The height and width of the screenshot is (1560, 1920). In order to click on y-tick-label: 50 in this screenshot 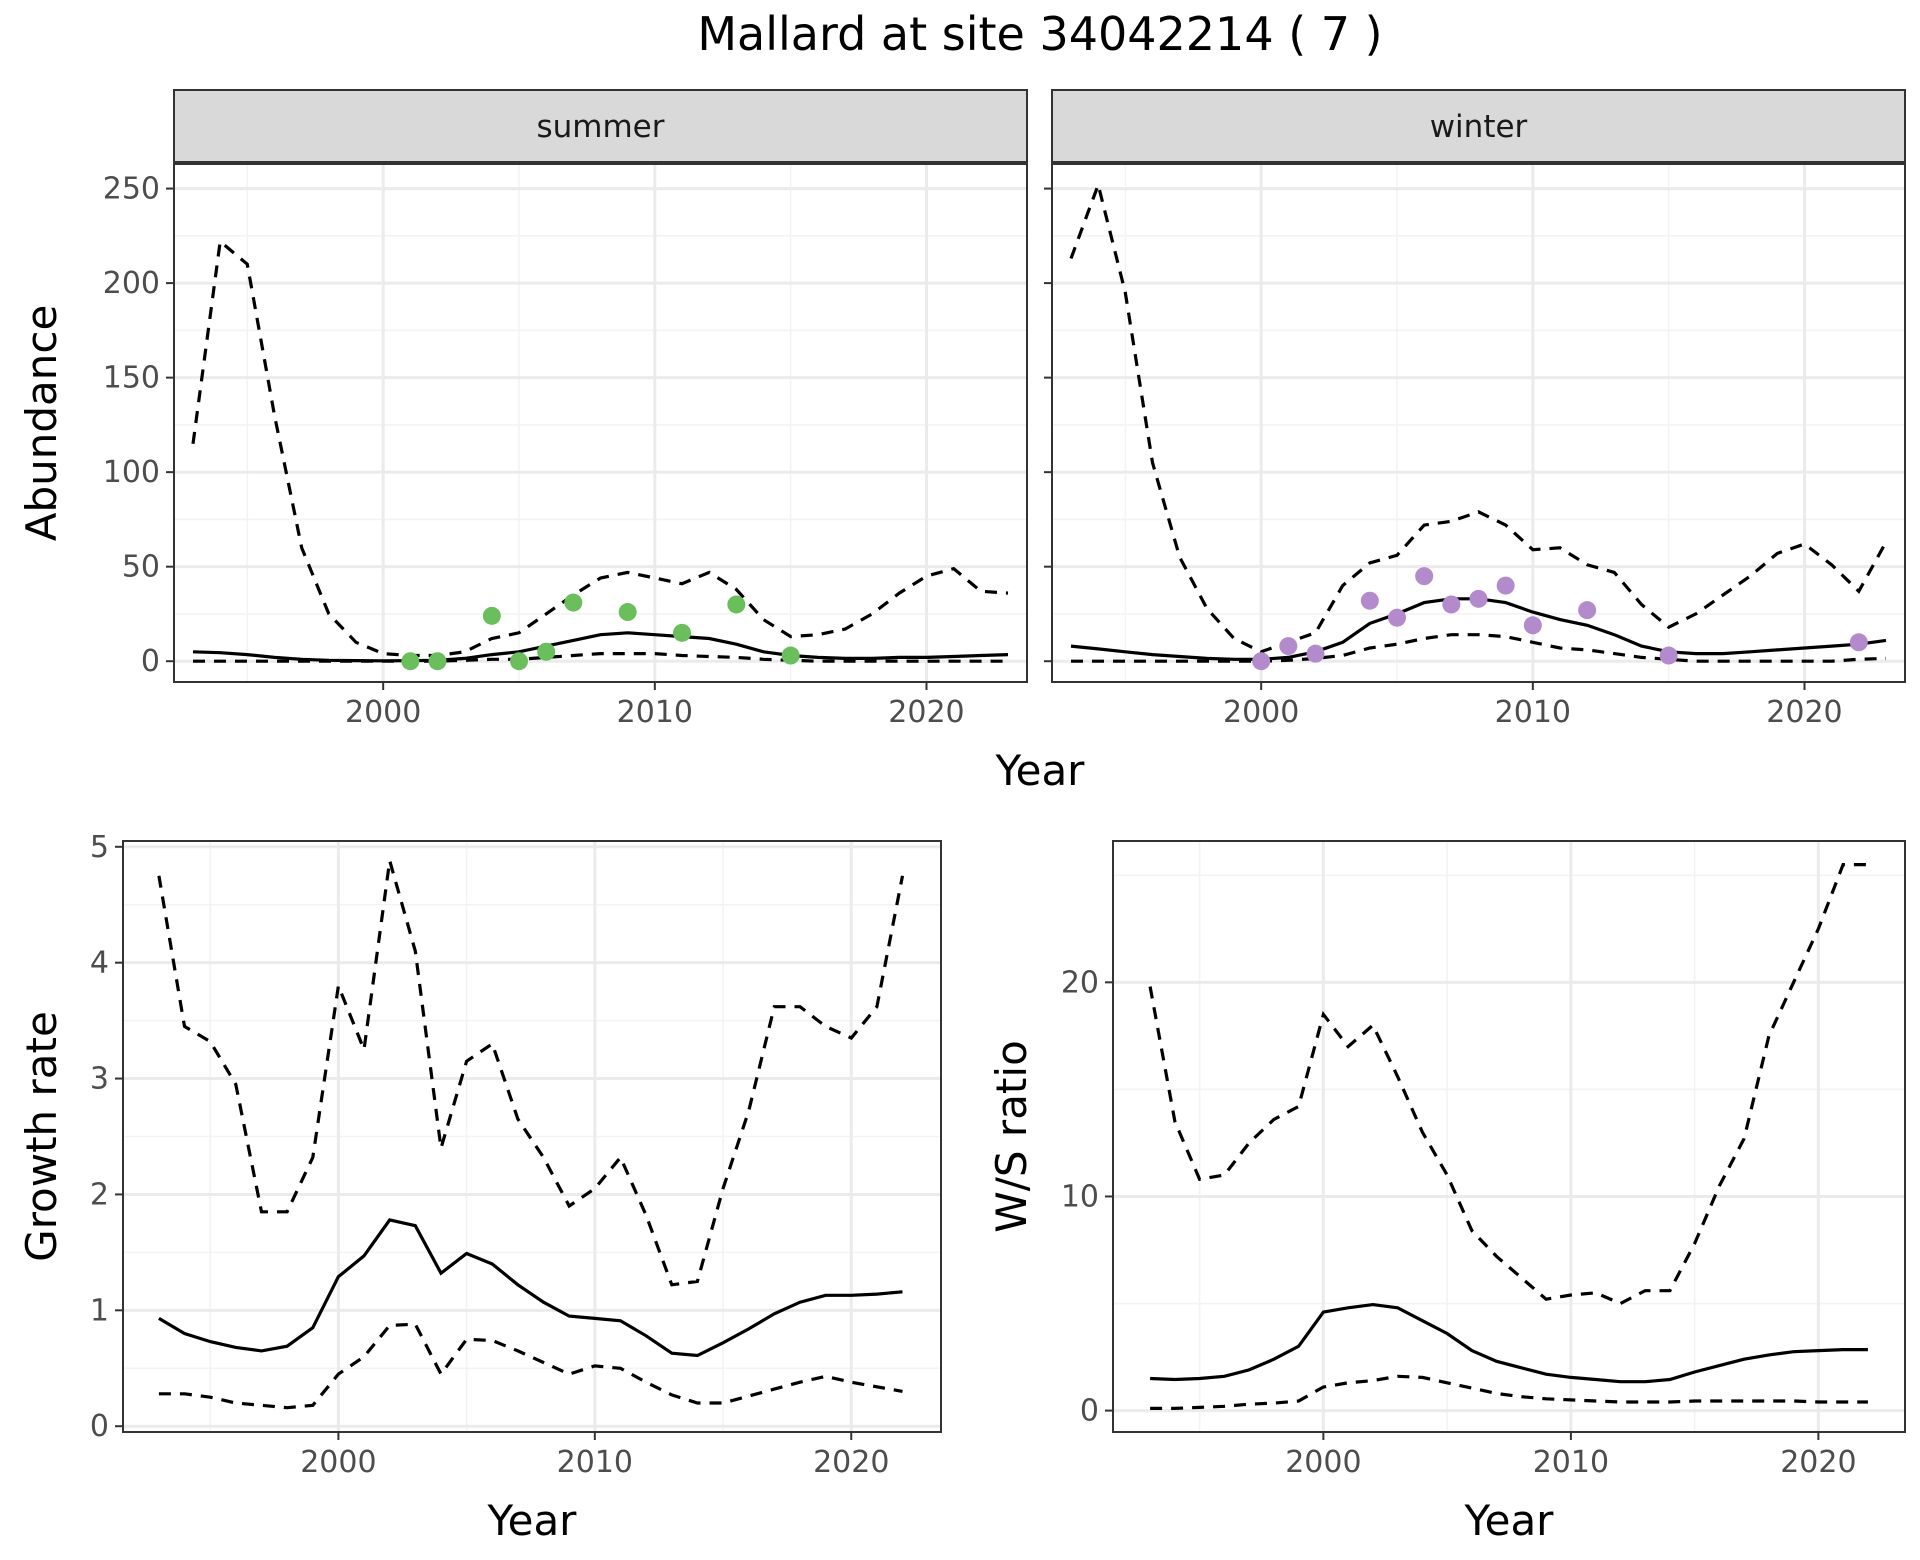, I will do `click(141, 567)`.